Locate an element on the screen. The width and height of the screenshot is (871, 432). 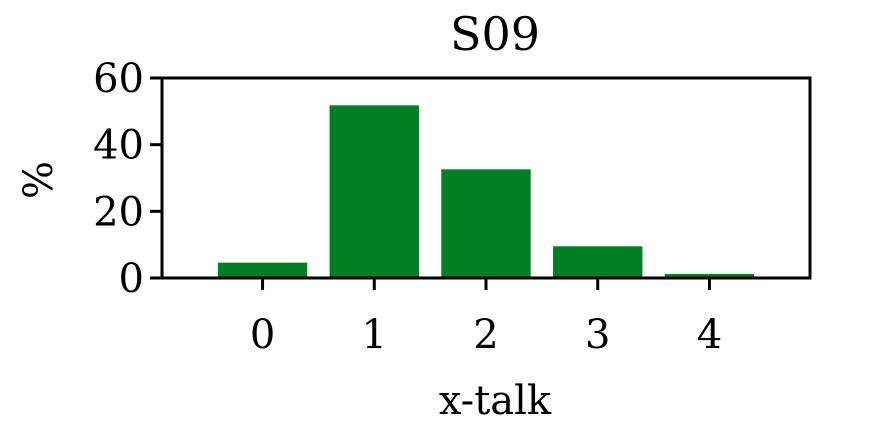
y-tick-label: 20 is located at coordinates (118, 212).